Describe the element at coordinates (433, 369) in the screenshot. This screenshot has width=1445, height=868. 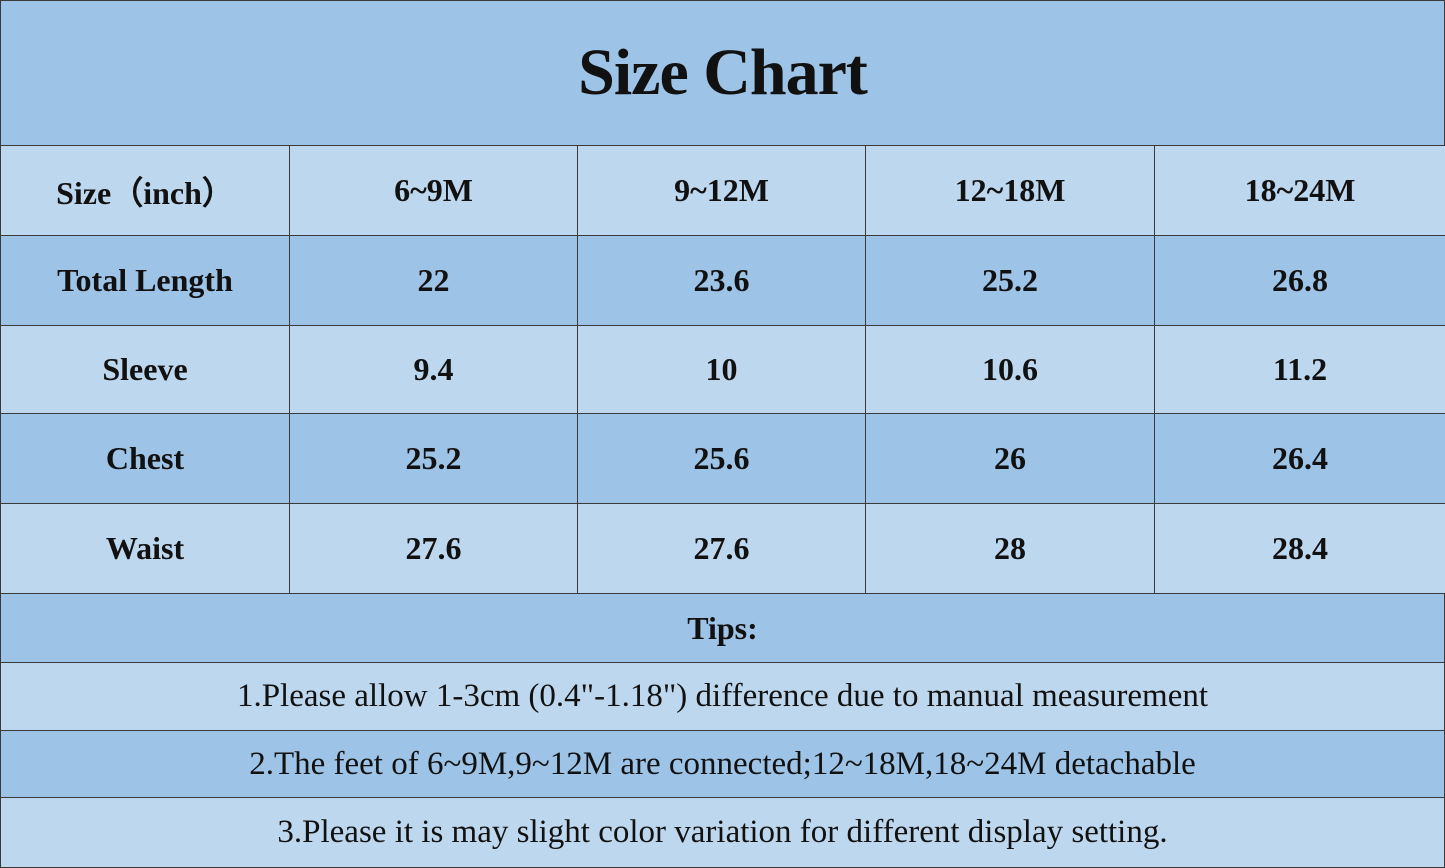
I see `table-cell: 9.4` at that location.